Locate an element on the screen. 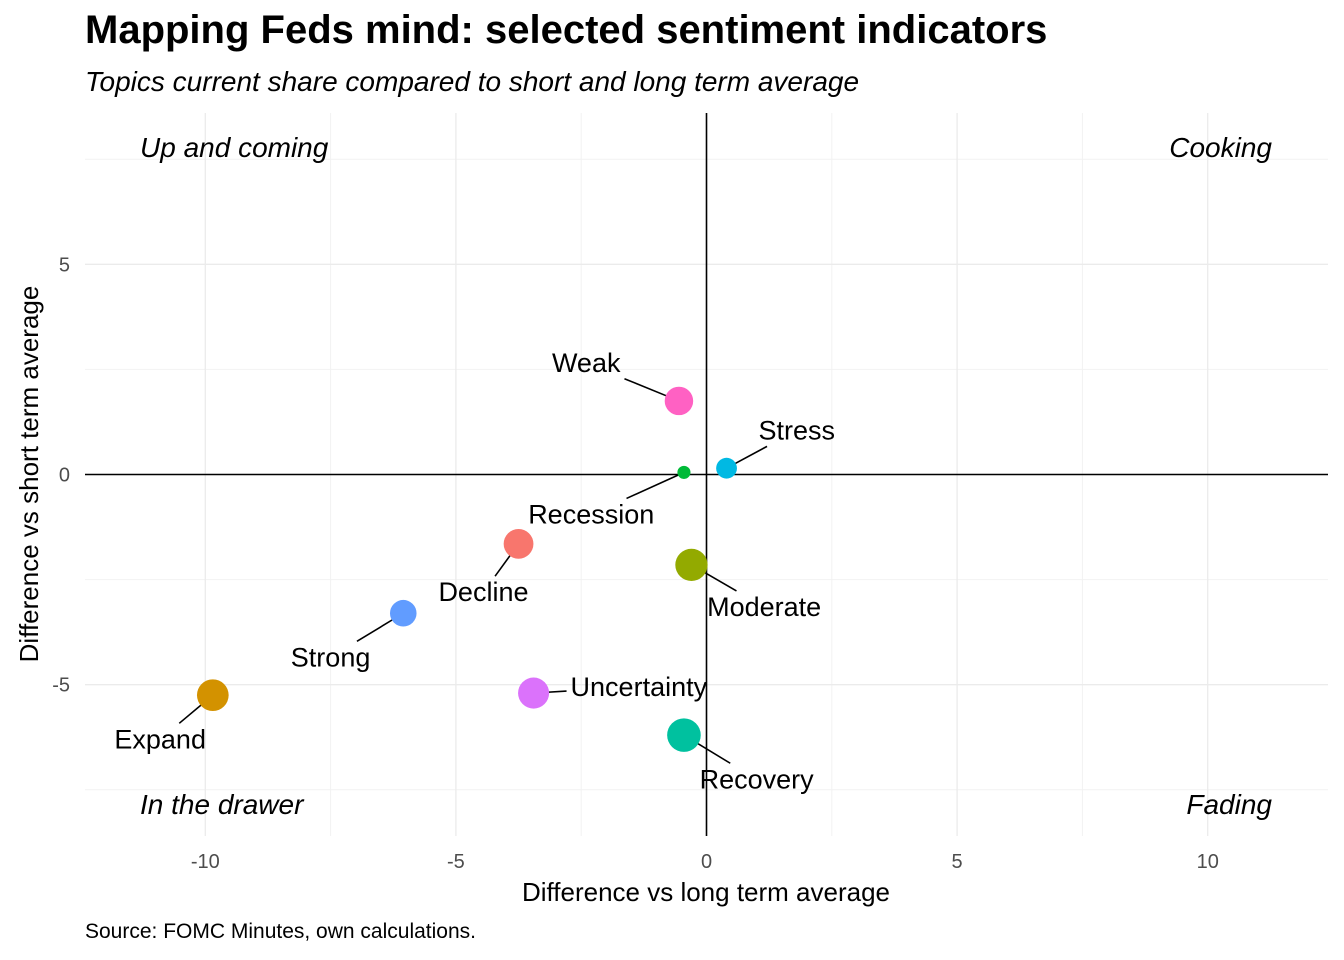 The image size is (1344, 960). quadrant-label-top-right: Cooking is located at coordinates (1220, 147).